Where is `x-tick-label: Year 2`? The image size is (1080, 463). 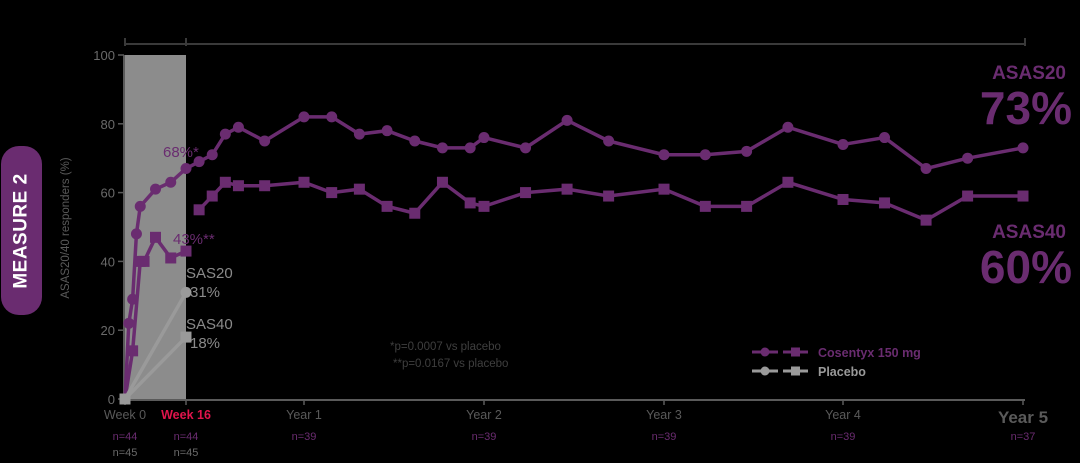
x-tick-label: Year 2 is located at coordinates (484, 415).